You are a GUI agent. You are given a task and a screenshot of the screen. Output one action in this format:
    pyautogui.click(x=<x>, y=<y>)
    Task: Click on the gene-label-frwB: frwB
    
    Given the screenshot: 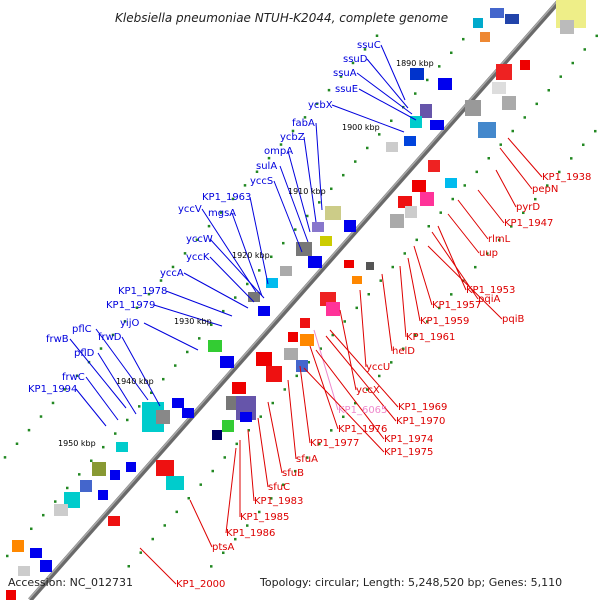 What is the action you would take?
    pyautogui.click(x=57, y=339)
    